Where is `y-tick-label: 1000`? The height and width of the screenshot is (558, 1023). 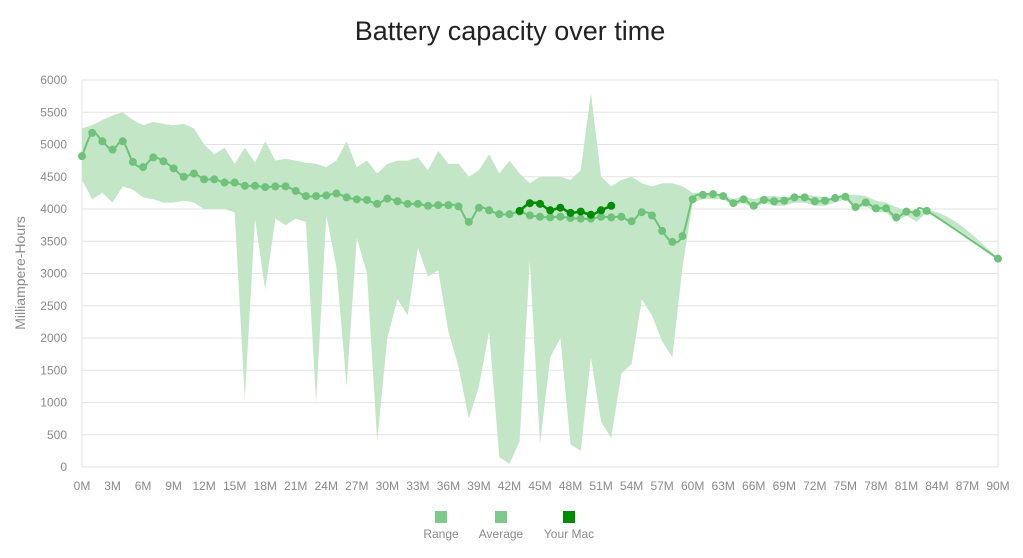 y-tick-label: 1000 is located at coordinates (53, 403).